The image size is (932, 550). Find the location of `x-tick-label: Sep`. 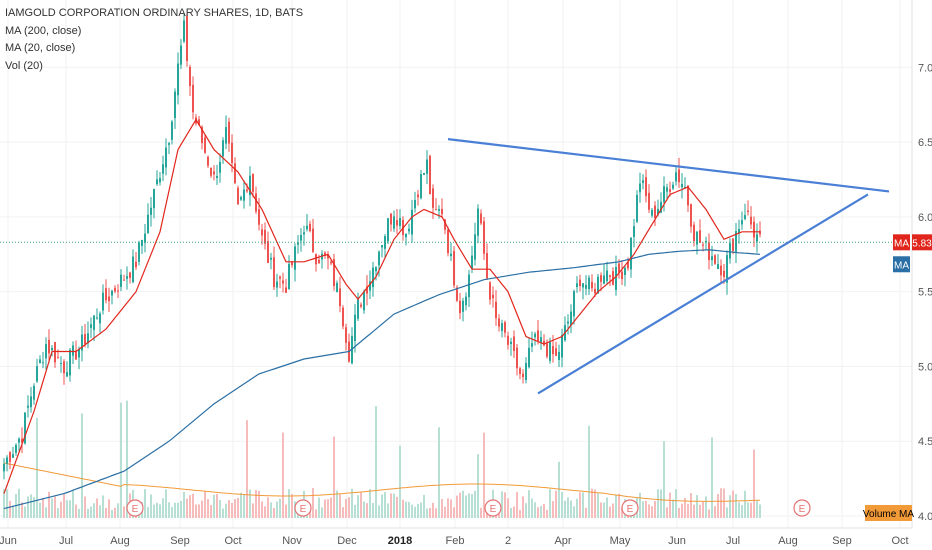

x-tick-label: Sep is located at coordinates (180, 541).